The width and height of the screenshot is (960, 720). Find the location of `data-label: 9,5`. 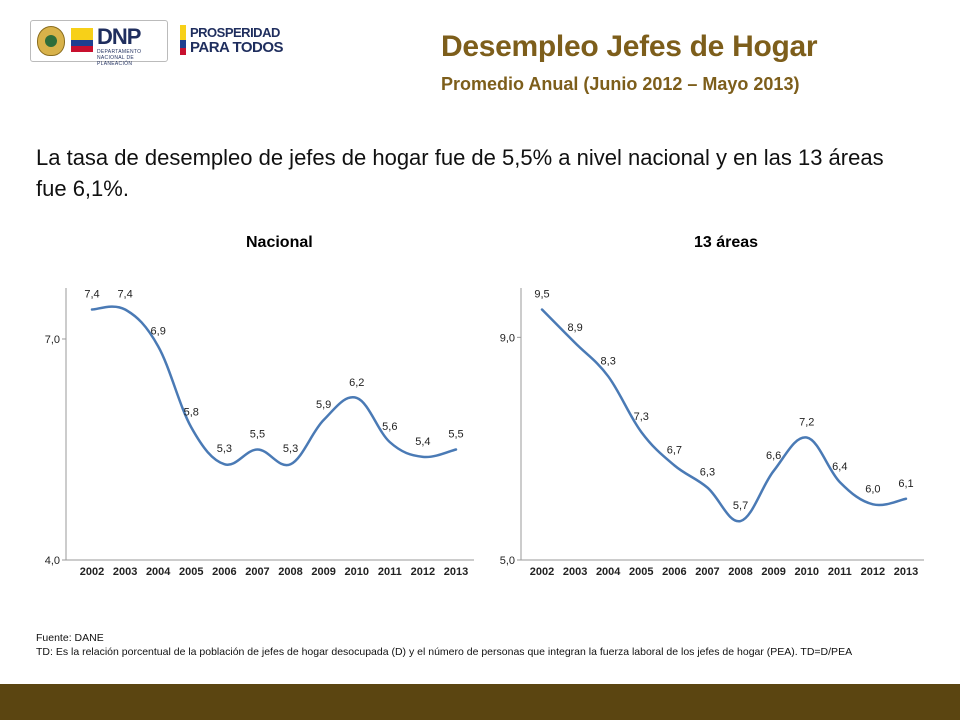

data-label: 9,5 is located at coordinates (541, 295).